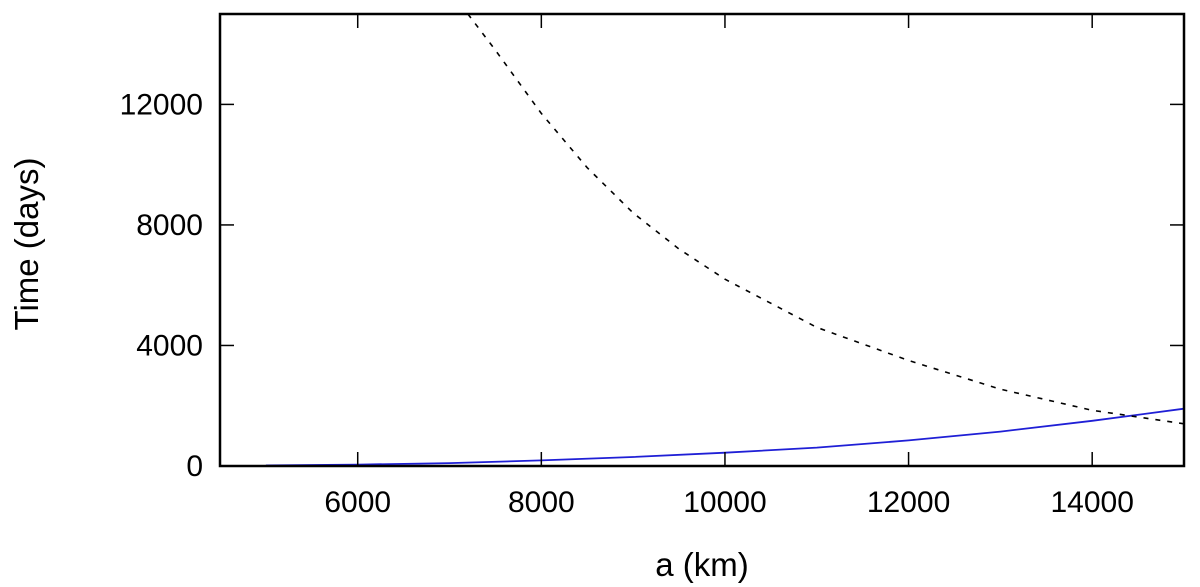 Image resolution: width=1200 pixels, height=587 pixels. Describe the element at coordinates (26, 244) in the screenshot. I see `y-axis-title: Time (days)` at that location.